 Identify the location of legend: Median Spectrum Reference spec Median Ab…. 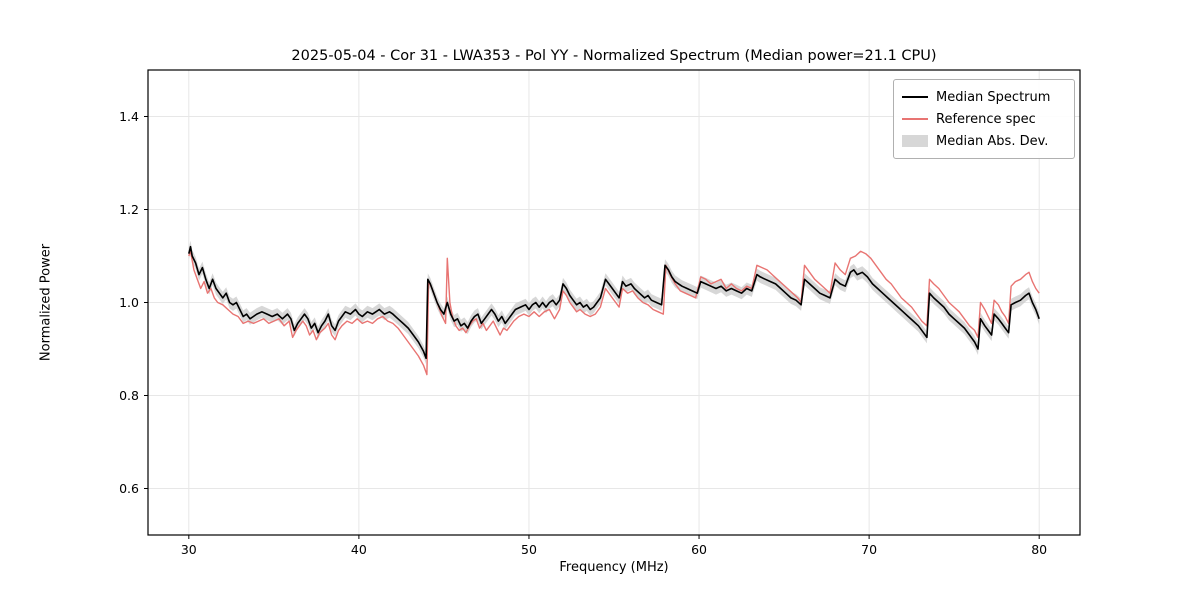
(984, 119).